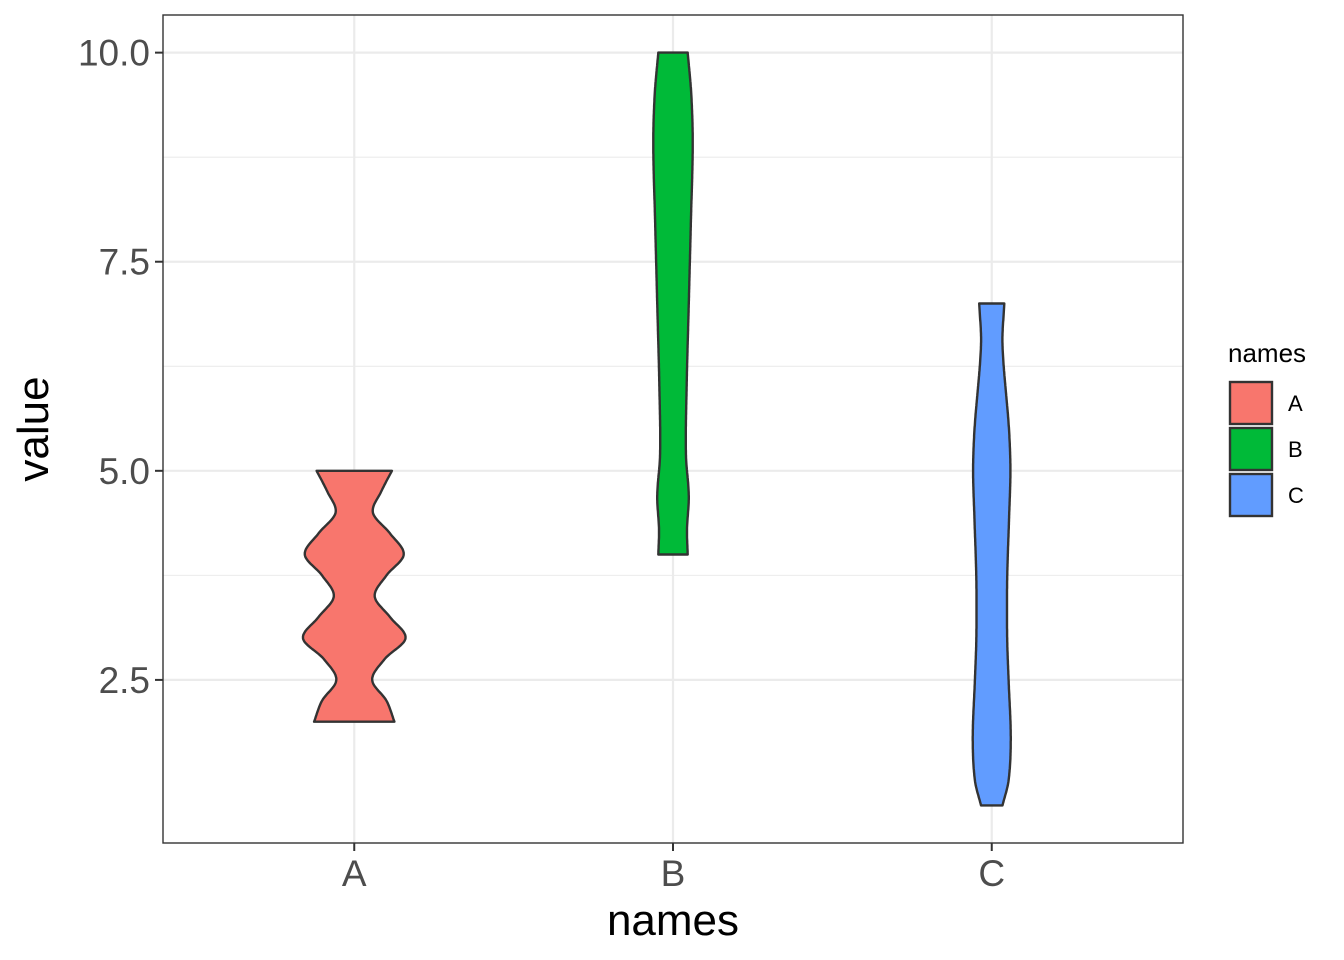  I want to click on y-axis-title: value, so click(33, 428).